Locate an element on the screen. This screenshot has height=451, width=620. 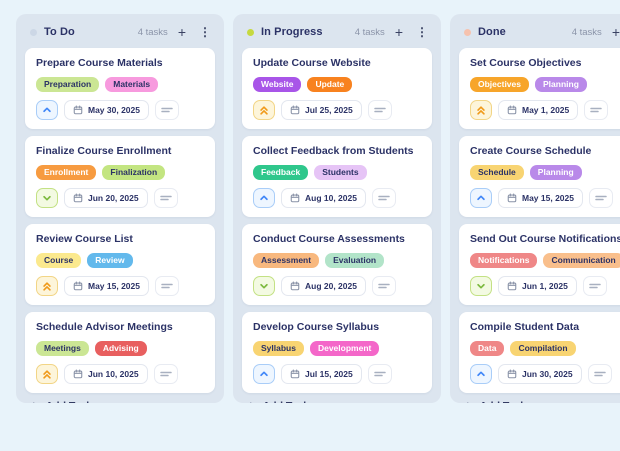
due-date-chip: Jun 10, 2025 is located at coordinates (106, 374).